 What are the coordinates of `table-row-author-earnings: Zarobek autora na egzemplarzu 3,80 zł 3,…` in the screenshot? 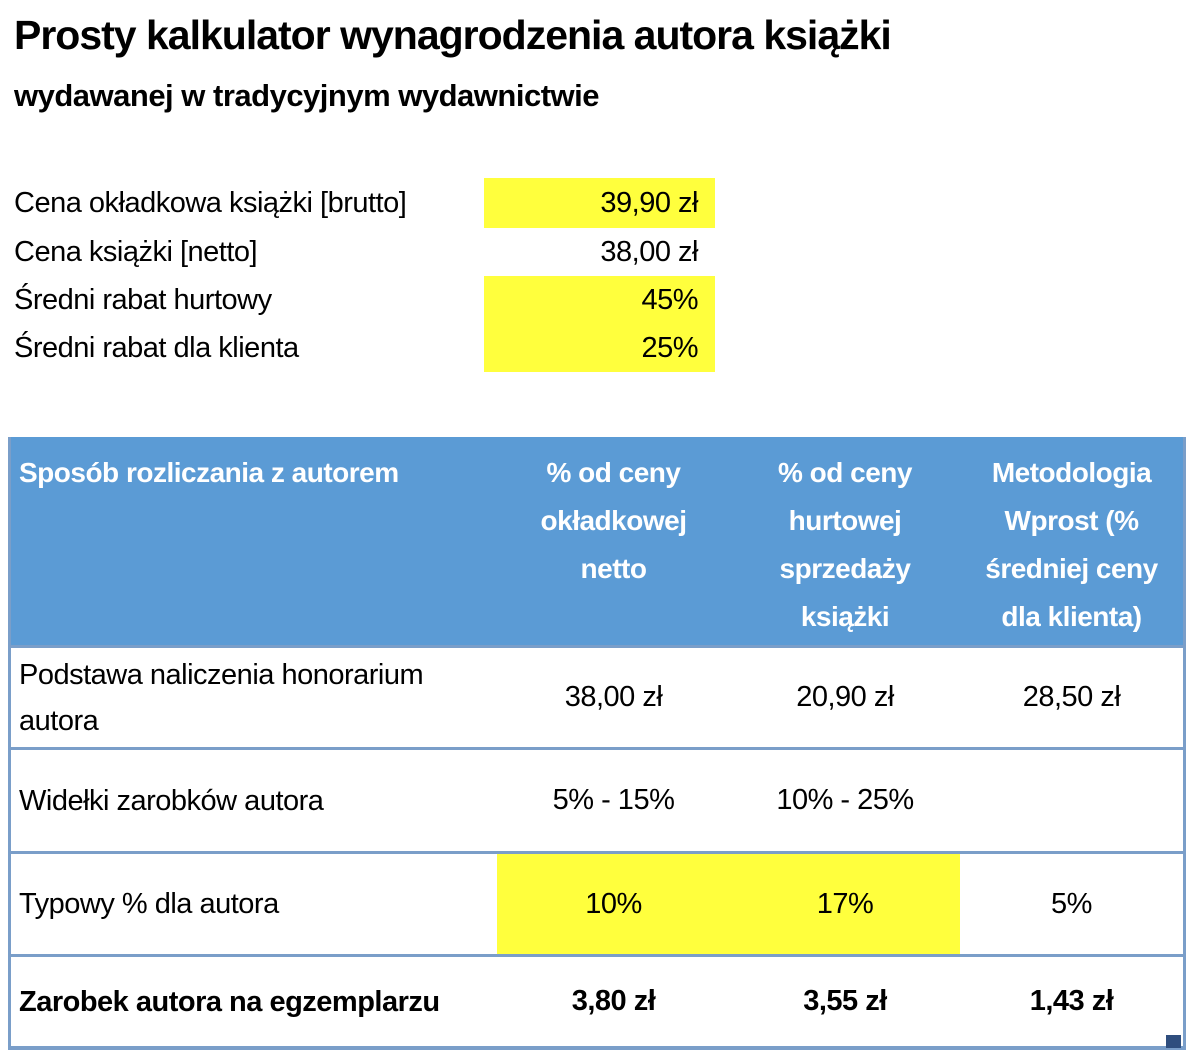 It's located at (597, 1000).